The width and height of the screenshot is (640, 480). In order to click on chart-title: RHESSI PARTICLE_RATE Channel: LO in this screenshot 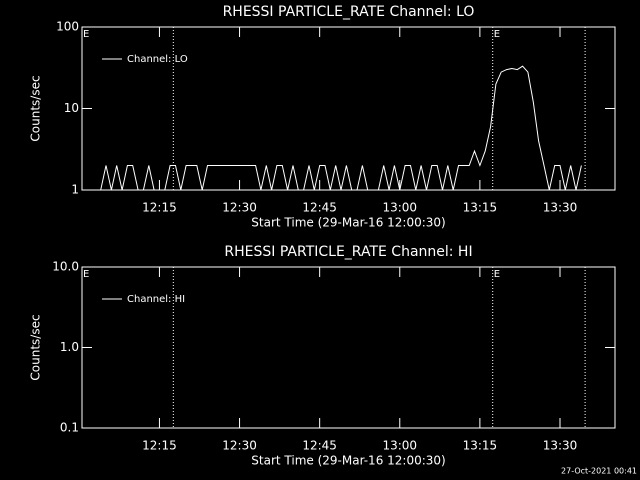, I will do `click(349, 12)`.